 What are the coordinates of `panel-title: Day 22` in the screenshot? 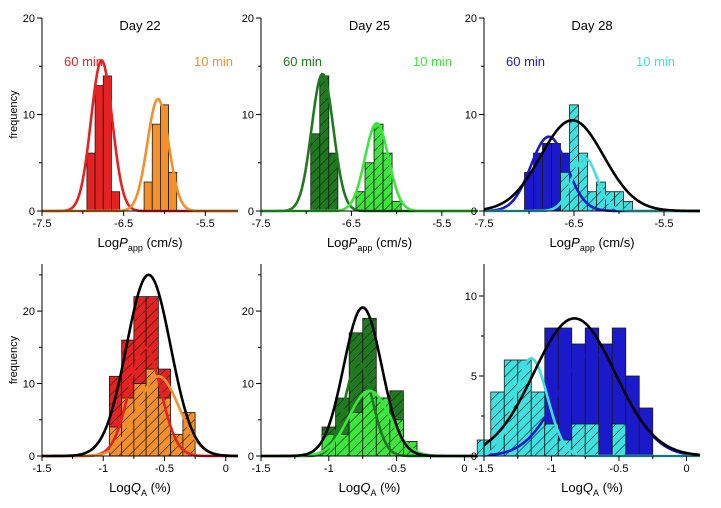 It's located at (139, 25).